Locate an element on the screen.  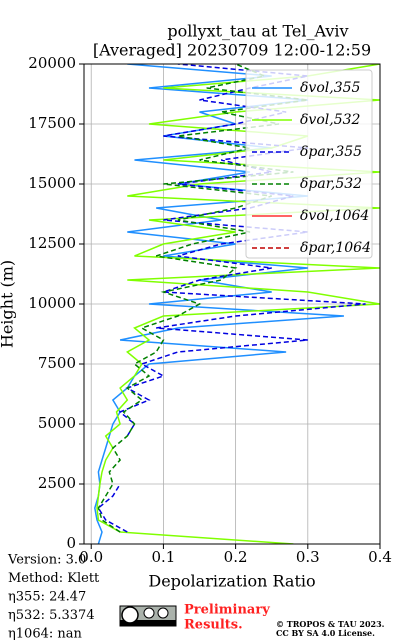
x-tick-label: 0.0 is located at coordinates (91, 557).